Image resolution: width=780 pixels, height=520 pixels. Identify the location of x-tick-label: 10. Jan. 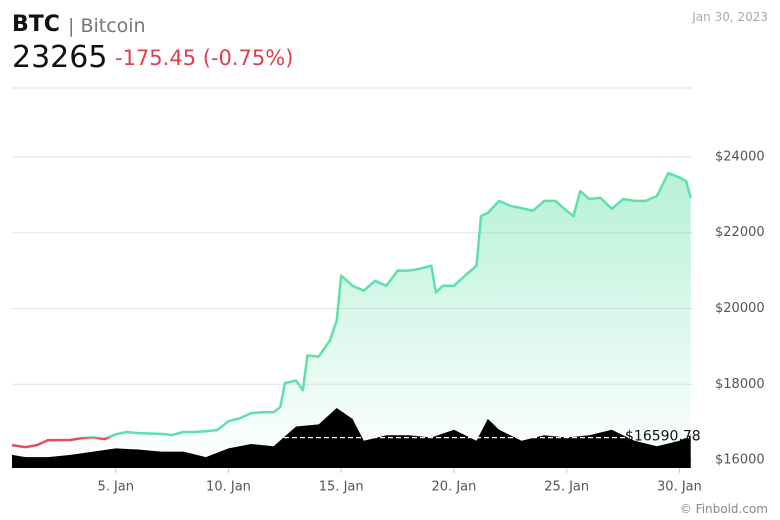
(228, 487).